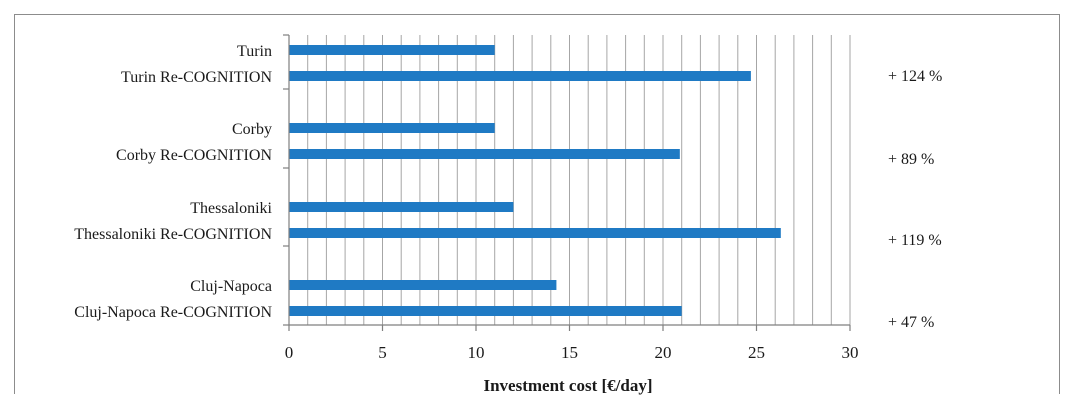 This screenshot has height=401, width=1075. What do you see at coordinates (194, 155) in the screenshot?
I see `category-label: Corby Re-COGNITION` at bounding box center [194, 155].